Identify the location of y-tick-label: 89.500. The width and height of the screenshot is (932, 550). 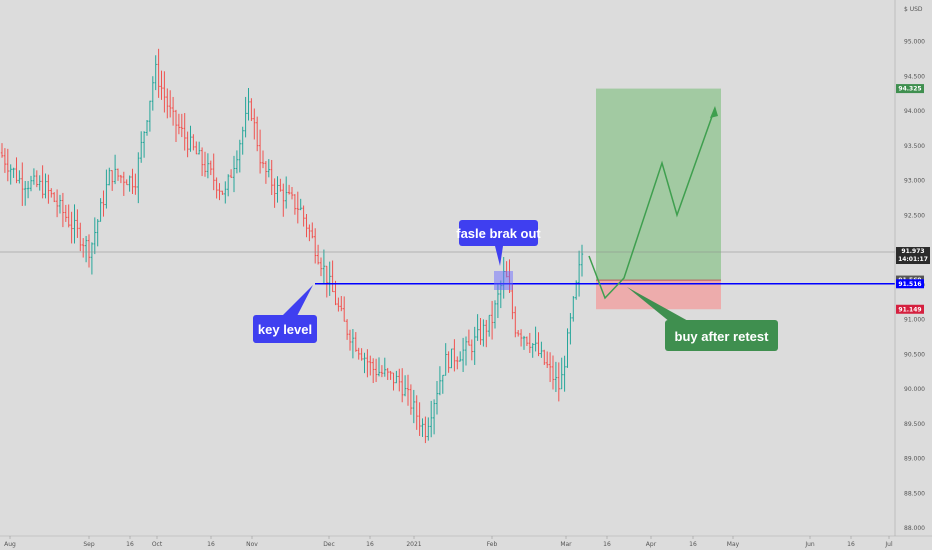
(914, 424).